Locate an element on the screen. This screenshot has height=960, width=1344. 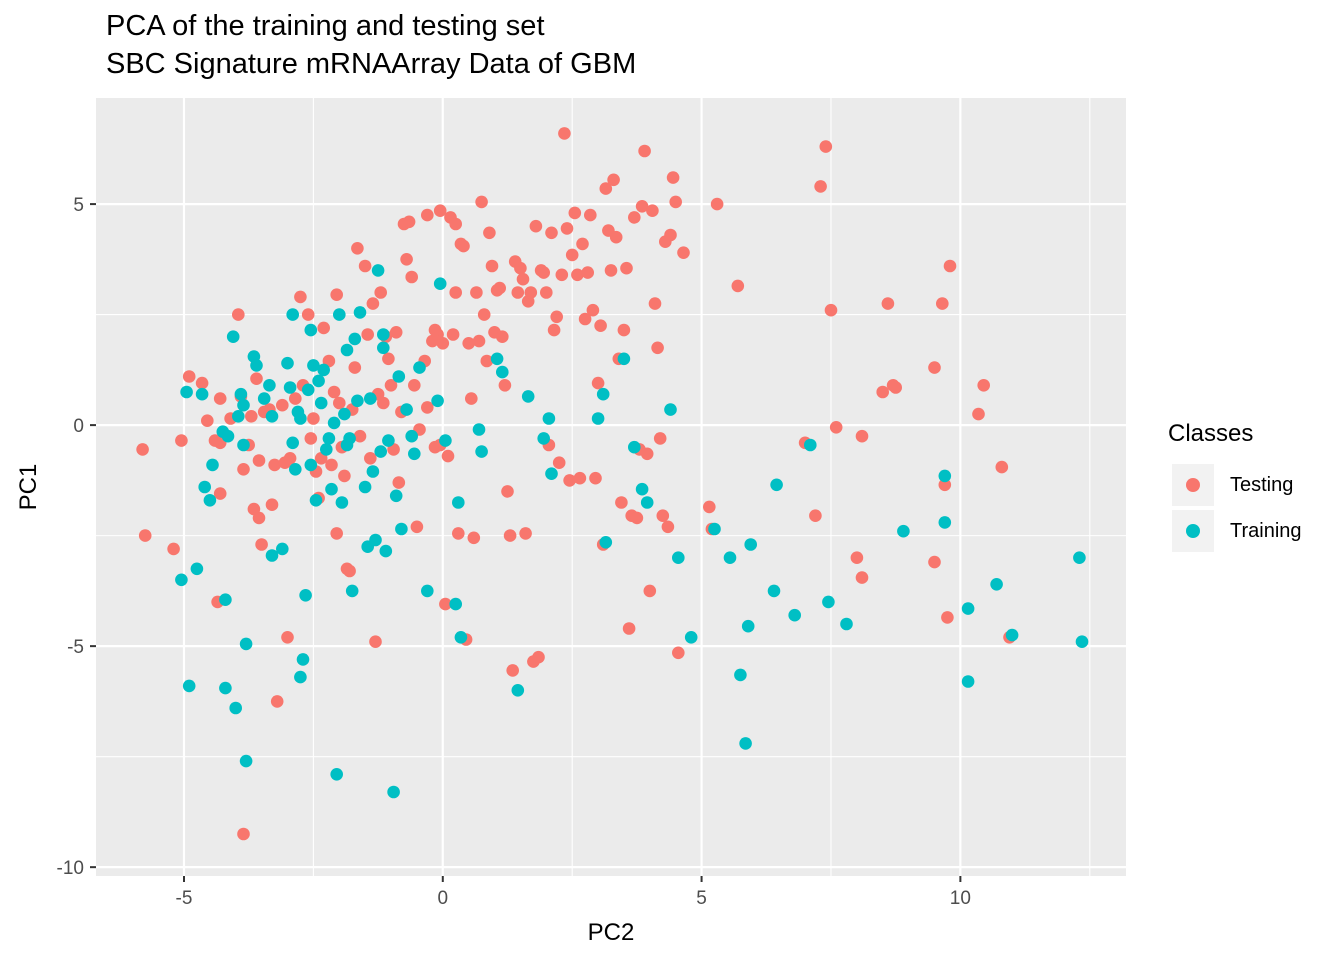
legend-key is located at coordinates (1193, 531).